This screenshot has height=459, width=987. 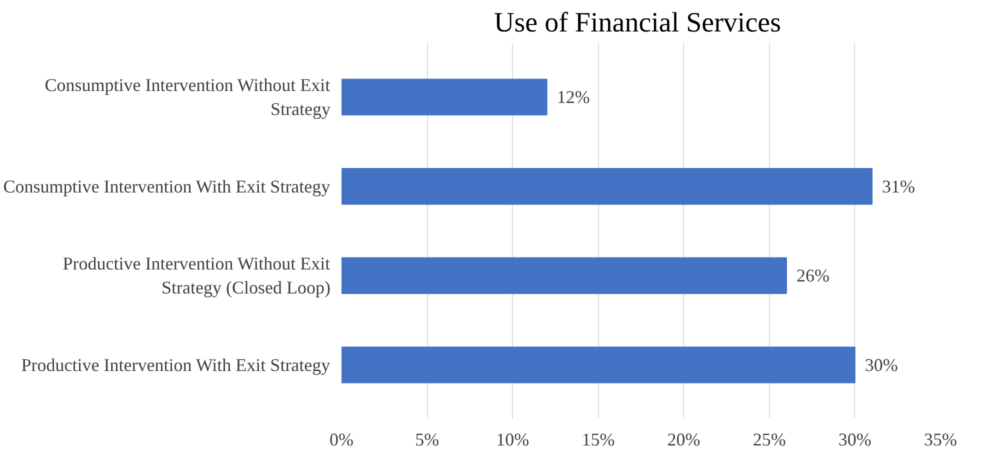 What do you see at coordinates (855, 440) in the screenshot?
I see `x-tick-label: 30%` at bounding box center [855, 440].